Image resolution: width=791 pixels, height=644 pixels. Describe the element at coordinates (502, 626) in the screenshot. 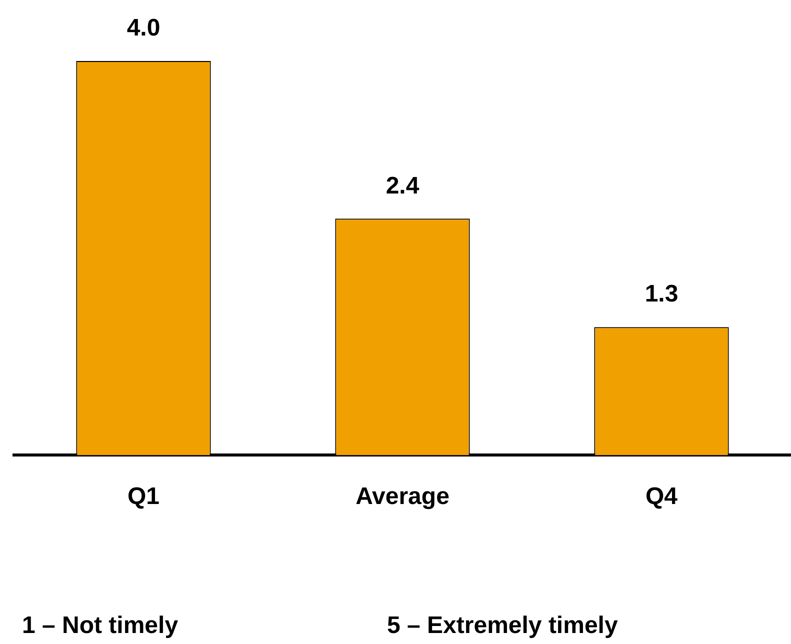

I see `text: 5 – Extremely timely` at that location.